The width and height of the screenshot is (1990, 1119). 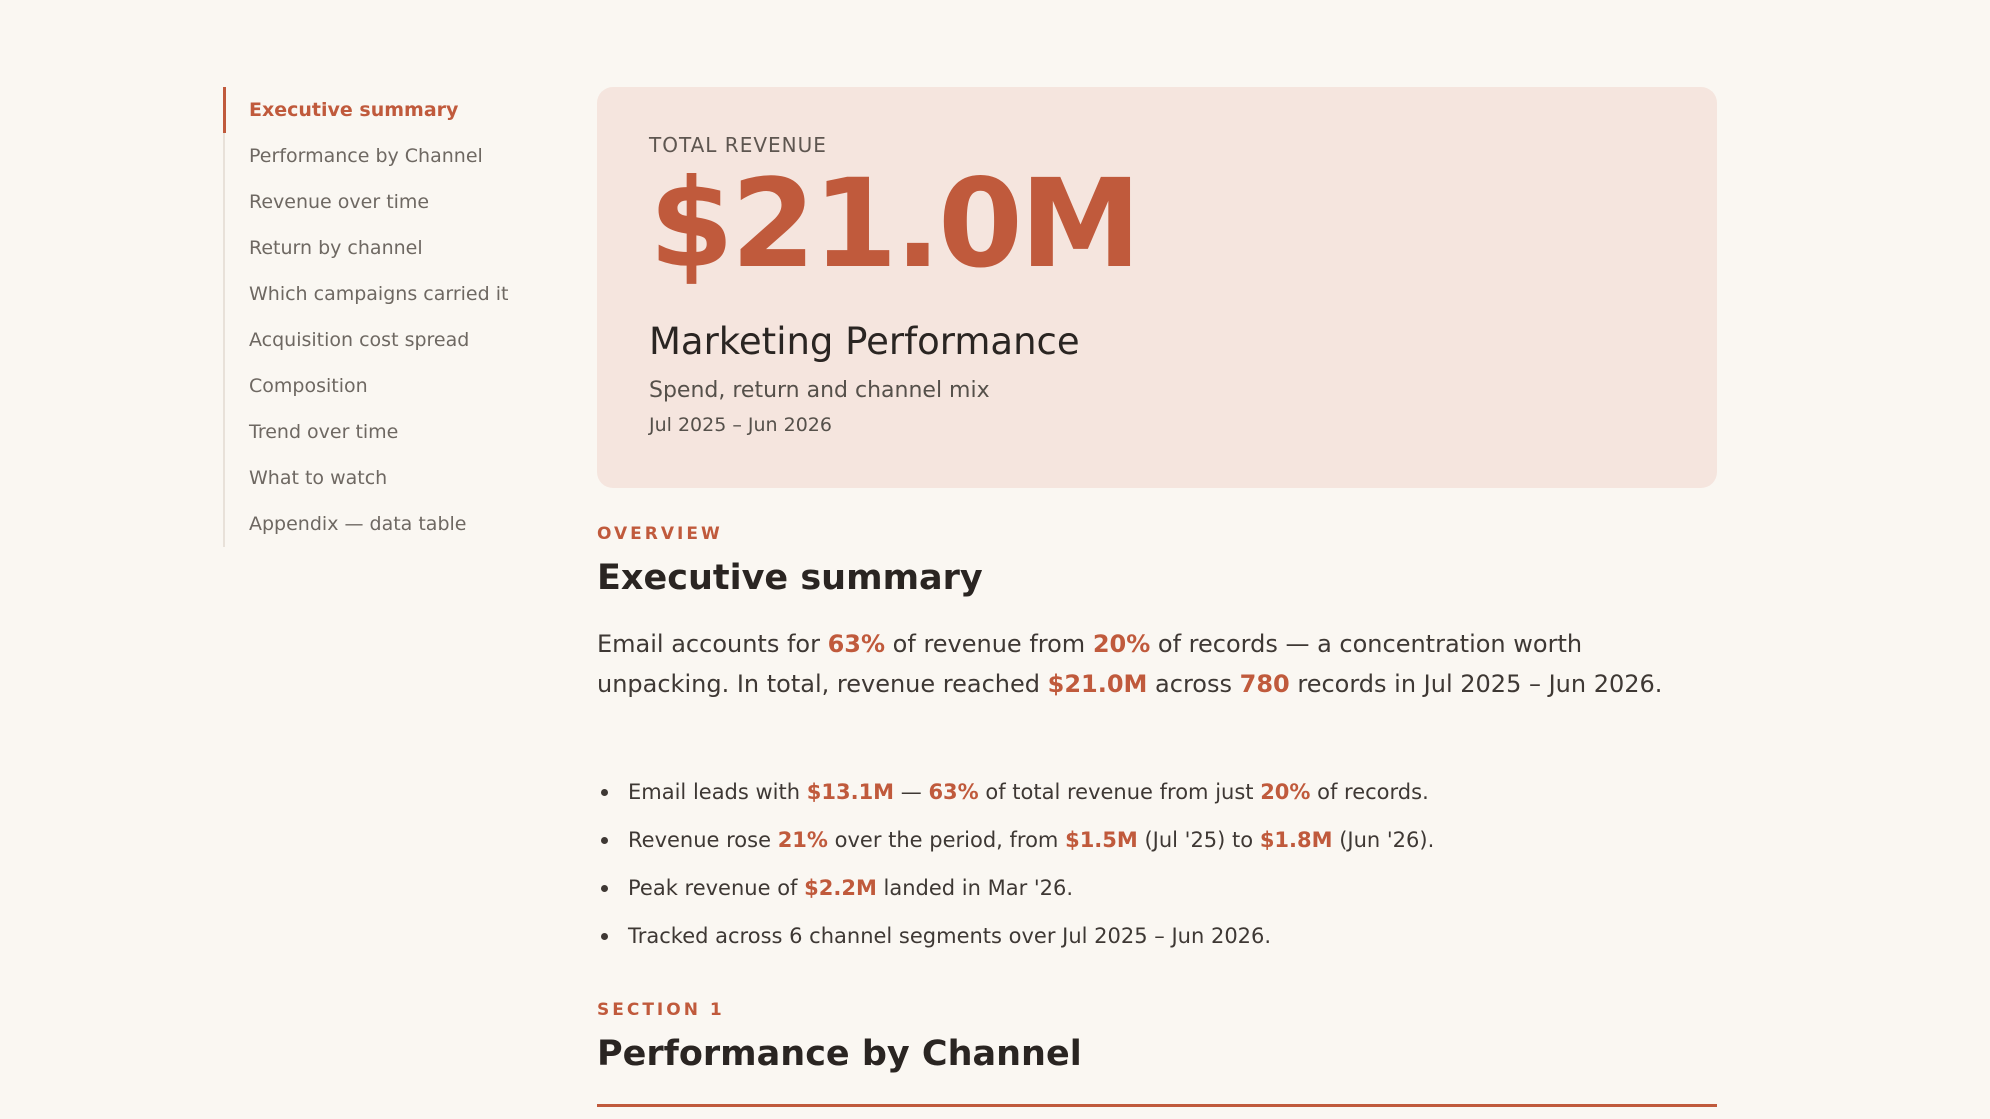 I want to click on text-run: Email leads with, so click(x=717, y=791).